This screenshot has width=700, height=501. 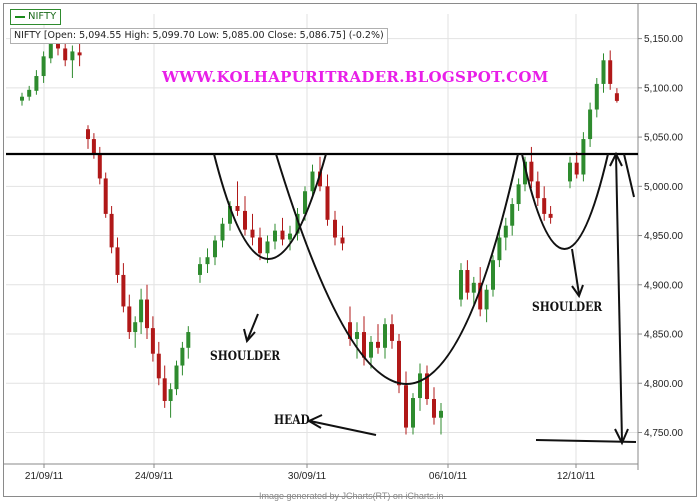 What do you see at coordinates (663, 433) in the screenshot?
I see `y-tick-label: 4,750.00` at bounding box center [663, 433].